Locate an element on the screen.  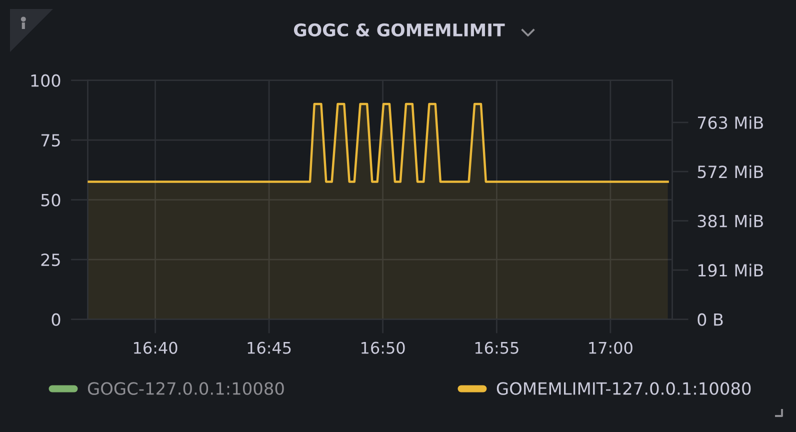
x-tick-label: 17:00 is located at coordinates (610, 348).